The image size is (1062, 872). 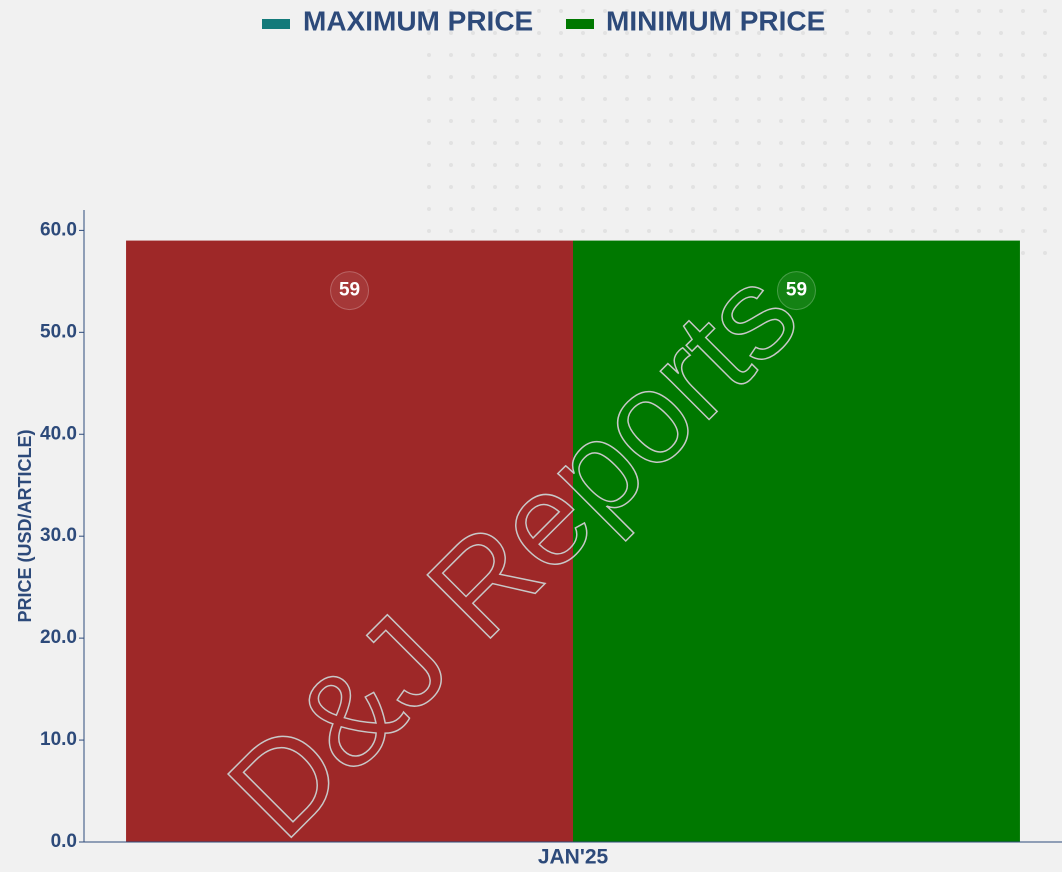 What do you see at coordinates (715, 20) in the screenshot?
I see `legend-label: MINIMUM PRICE` at bounding box center [715, 20].